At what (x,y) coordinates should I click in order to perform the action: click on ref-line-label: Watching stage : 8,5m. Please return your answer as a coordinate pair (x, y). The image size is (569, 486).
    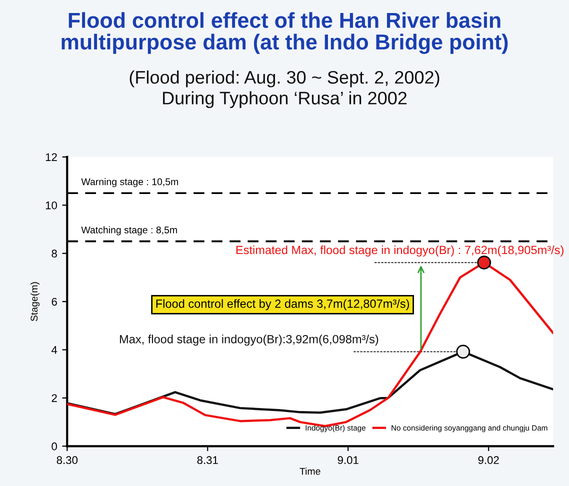
    Looking at the image, I should click on (129, 231).